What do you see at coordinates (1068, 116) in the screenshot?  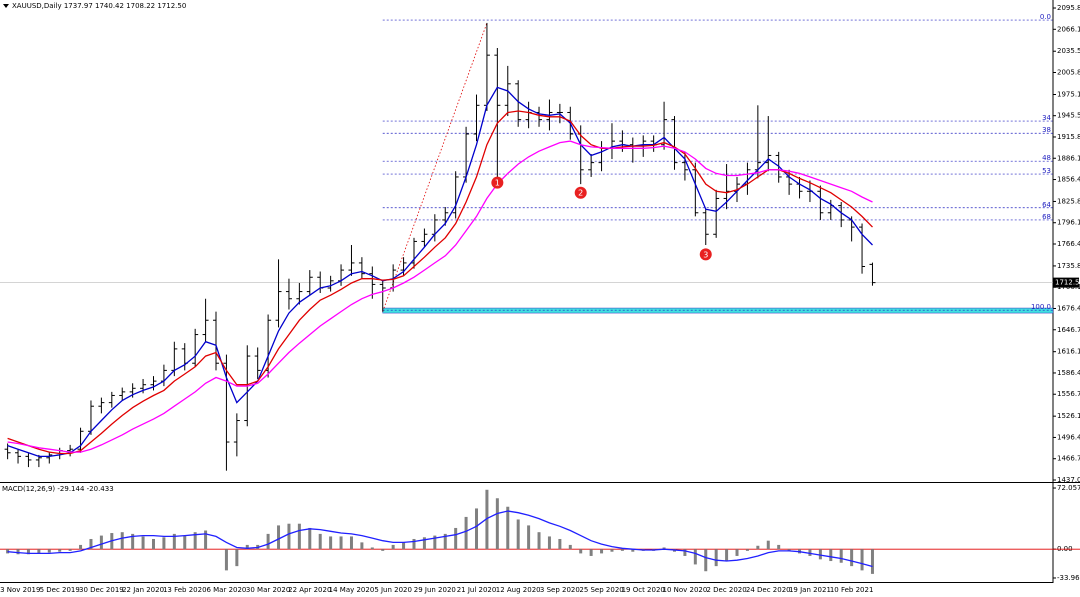 I see `y-tick-label: 1945.50` at bounding box center [1068, 116].